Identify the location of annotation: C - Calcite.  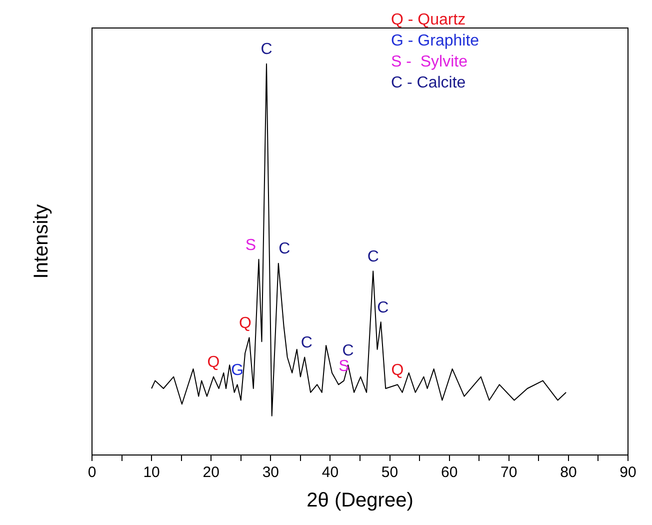
(428, 83).